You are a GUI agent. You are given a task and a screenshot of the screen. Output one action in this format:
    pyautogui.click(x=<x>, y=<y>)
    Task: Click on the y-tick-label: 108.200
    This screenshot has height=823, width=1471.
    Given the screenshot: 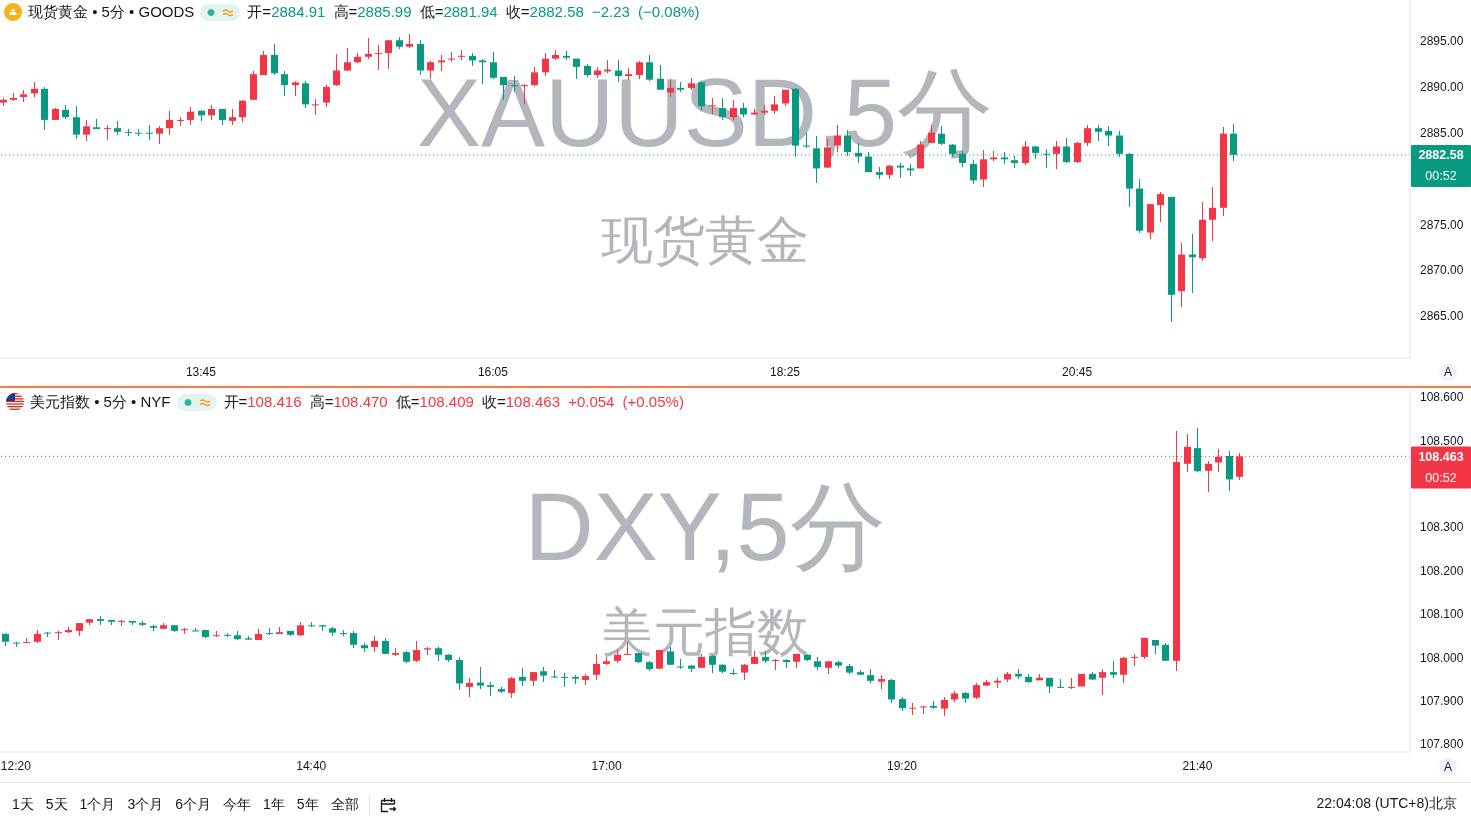 What is the action you would take?
    pyautogui.click(x=1442, y=570)
    